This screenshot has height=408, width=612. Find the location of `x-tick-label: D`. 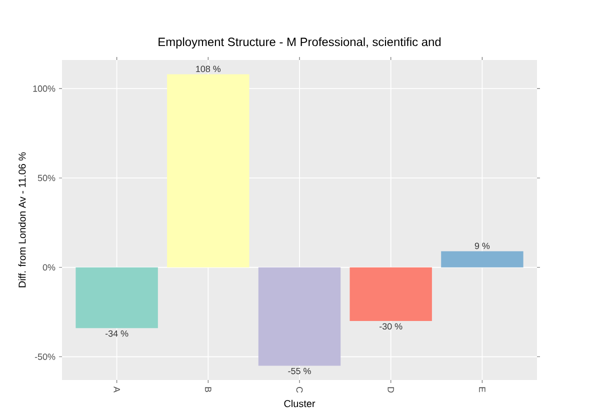

x-tick-label: D is located at coordinates (391, 390).